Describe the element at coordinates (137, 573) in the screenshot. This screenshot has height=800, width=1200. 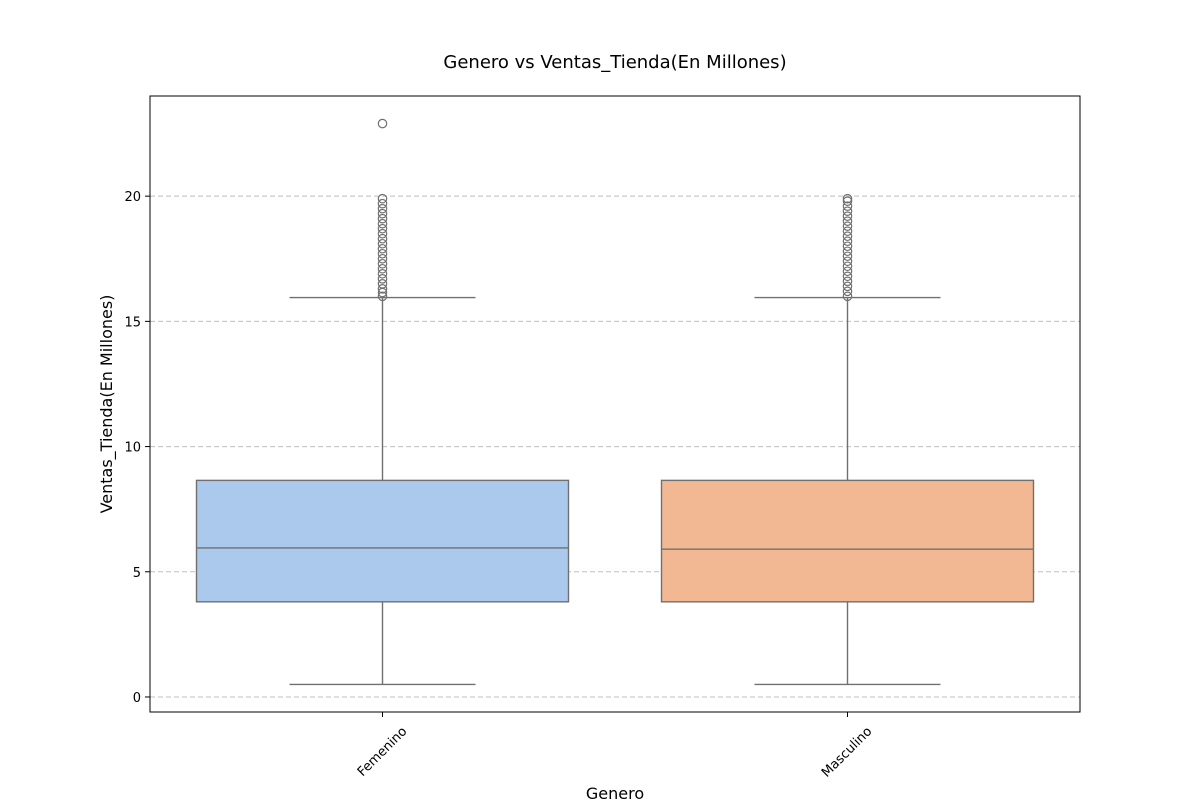
I see `y-tick-label: 5` at that location.